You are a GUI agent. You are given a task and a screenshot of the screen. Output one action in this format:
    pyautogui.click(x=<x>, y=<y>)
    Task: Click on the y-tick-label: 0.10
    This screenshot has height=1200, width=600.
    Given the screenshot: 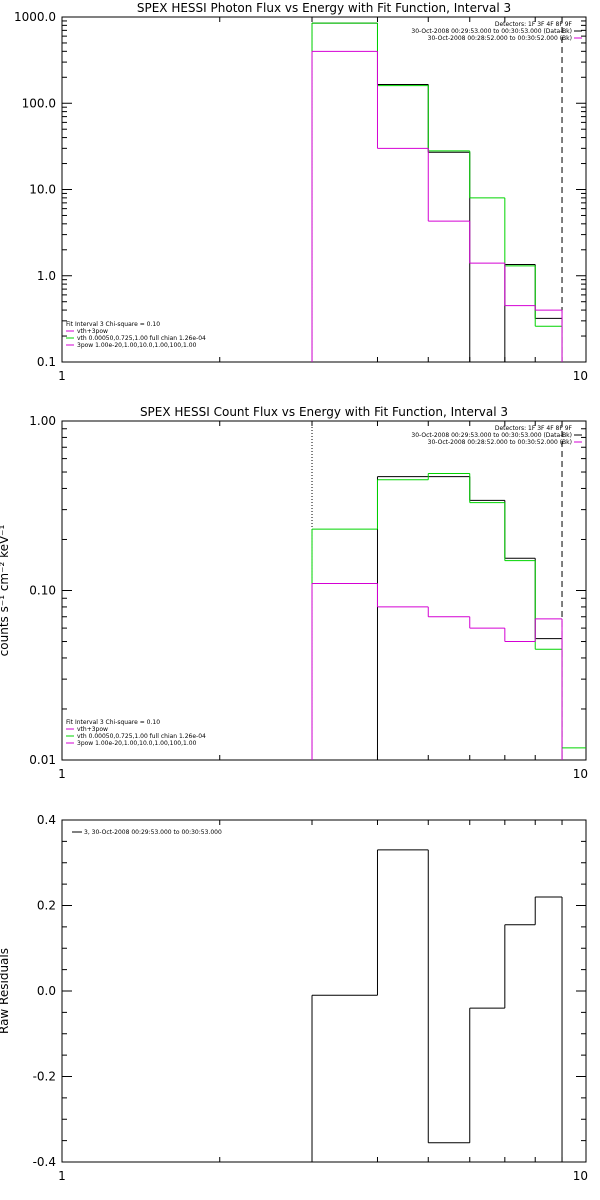 What is the action you would take?
    pyautogui.click(x=42, y=591)
    